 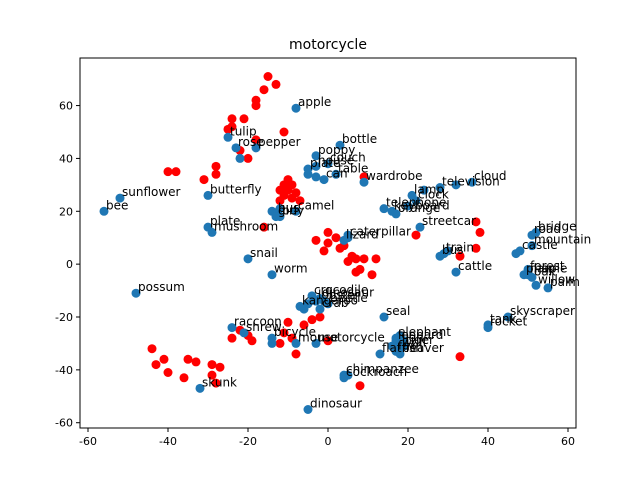 I want to click on point-label: can, so click(x=337, y=174).